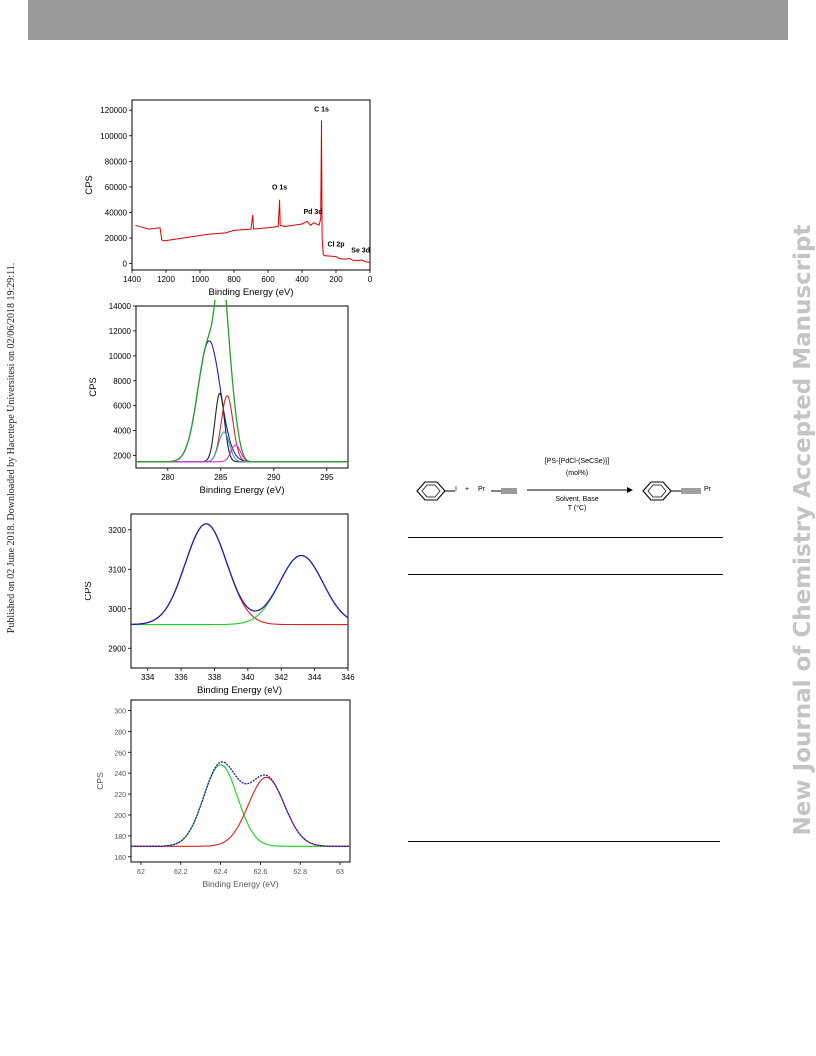 Image resolution: width=816 pixels, height=1056 pixels. Describe the element at coordinates (116, 187) in the screenshot. I see `y-tick-label: 60000` at that location.